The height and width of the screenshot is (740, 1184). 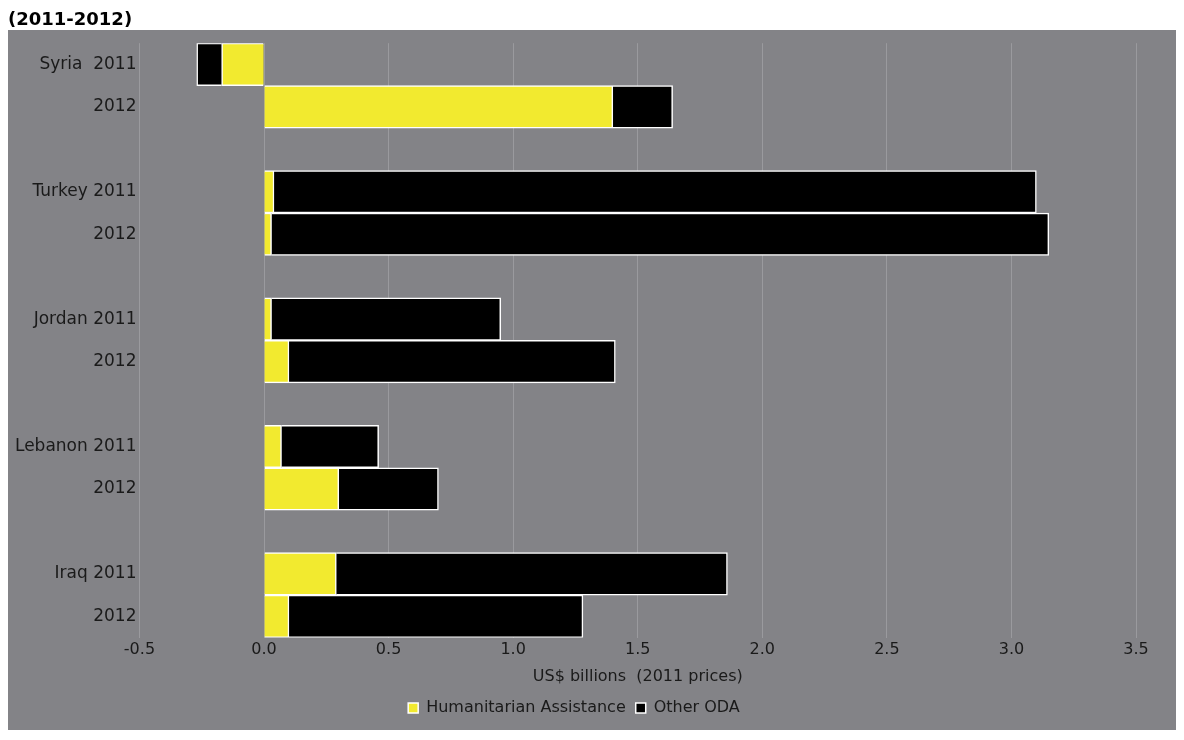 I want to click on x-tick-label: 0.5, so click(x=388, y=649).